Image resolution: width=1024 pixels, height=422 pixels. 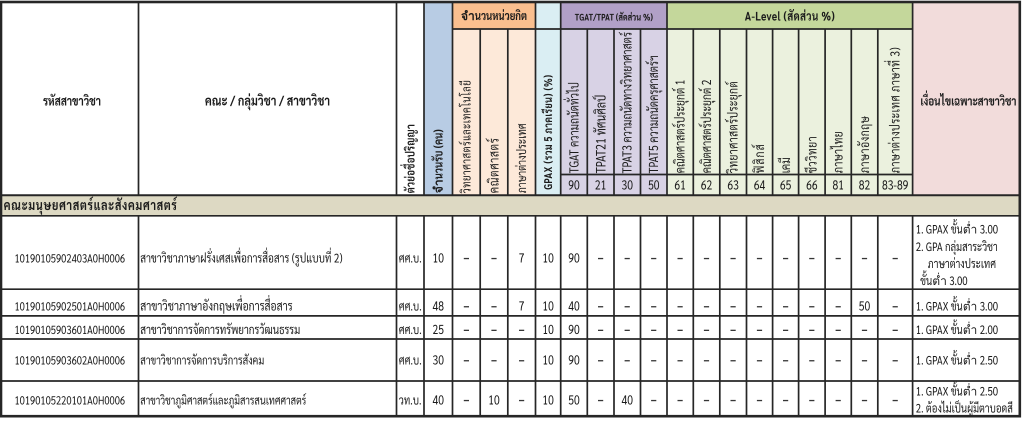 I want to click on svg-text: 66, so click(x=812, y=185).